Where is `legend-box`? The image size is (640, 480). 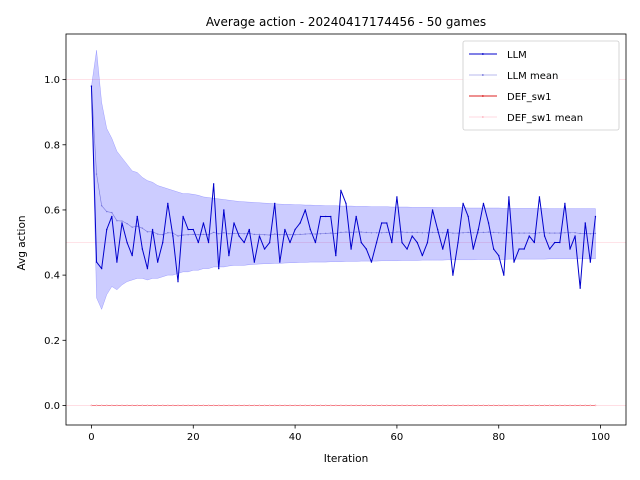 legend-box is located at coordinates (541, 85).